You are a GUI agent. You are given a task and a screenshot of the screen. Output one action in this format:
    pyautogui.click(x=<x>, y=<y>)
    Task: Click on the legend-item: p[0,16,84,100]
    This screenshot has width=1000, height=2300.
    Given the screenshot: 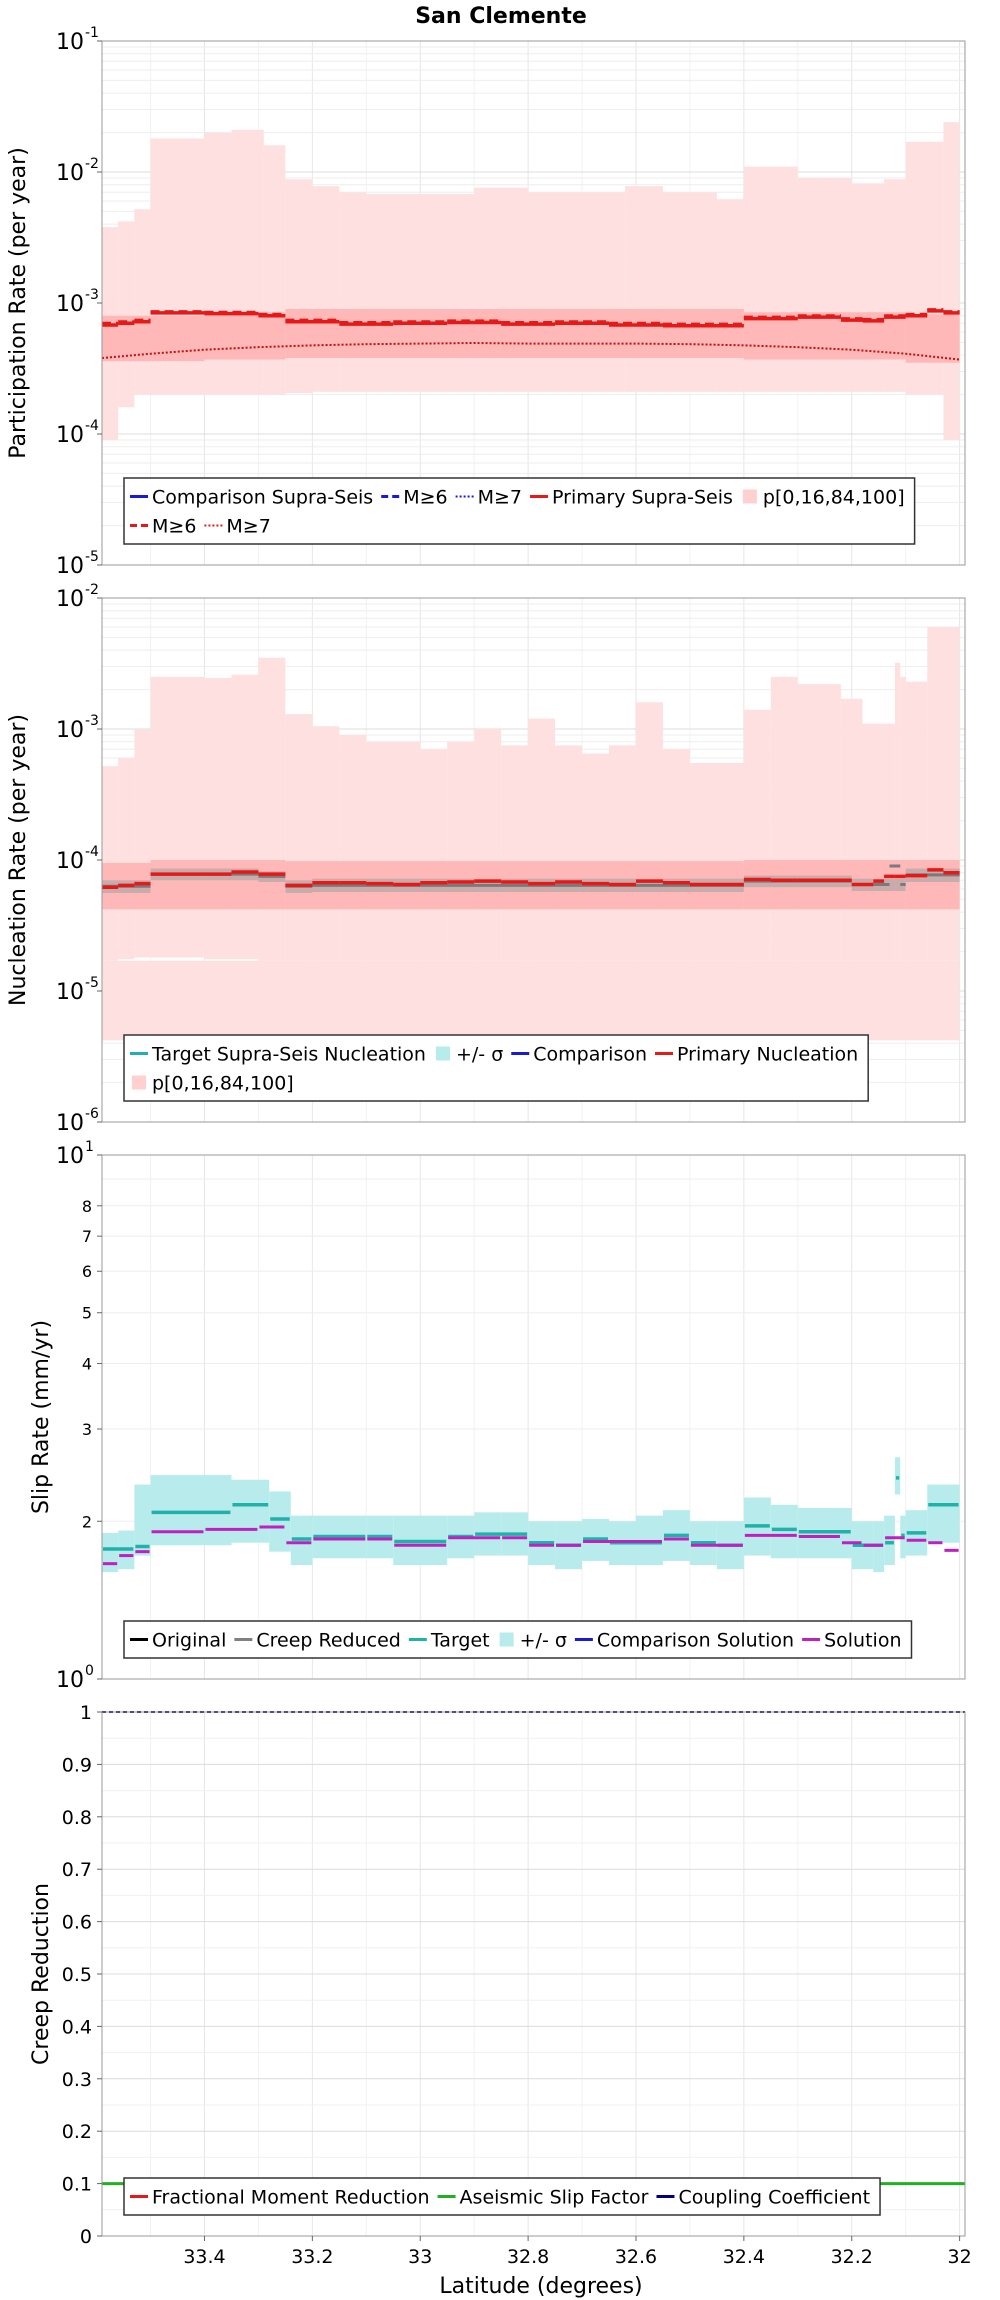 What is the action you would take?
    pyautogui.click(x=213, y=1084)
    